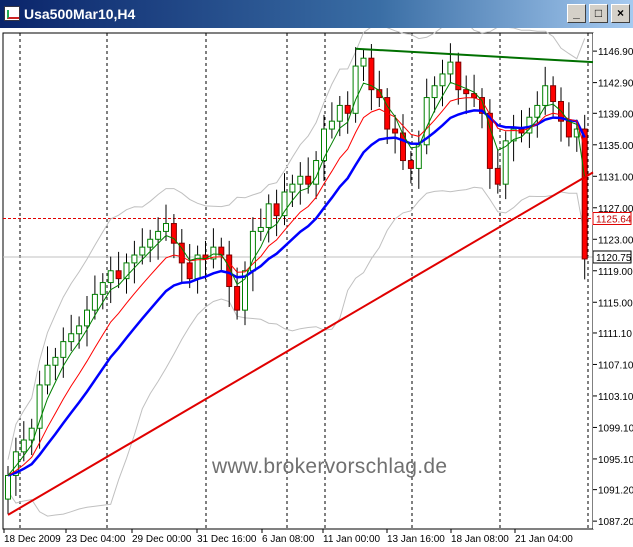  What do you see at coordinates (96, 539) in the screenshot?
I see `x-axis-label: 23 Dec 04:00` at bounding box center [96, 539].